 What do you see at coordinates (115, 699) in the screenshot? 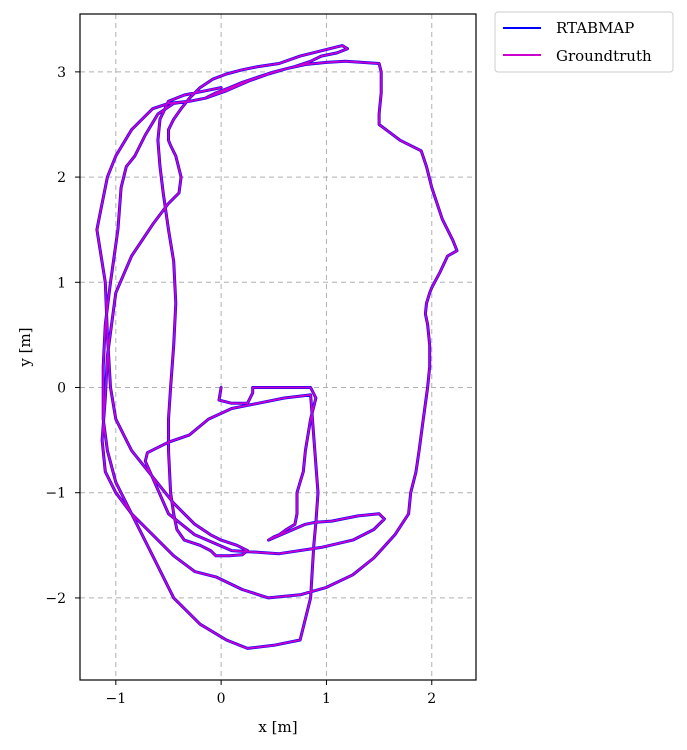
I see `x-tick-label: −1` at bounding box center [115, 699].